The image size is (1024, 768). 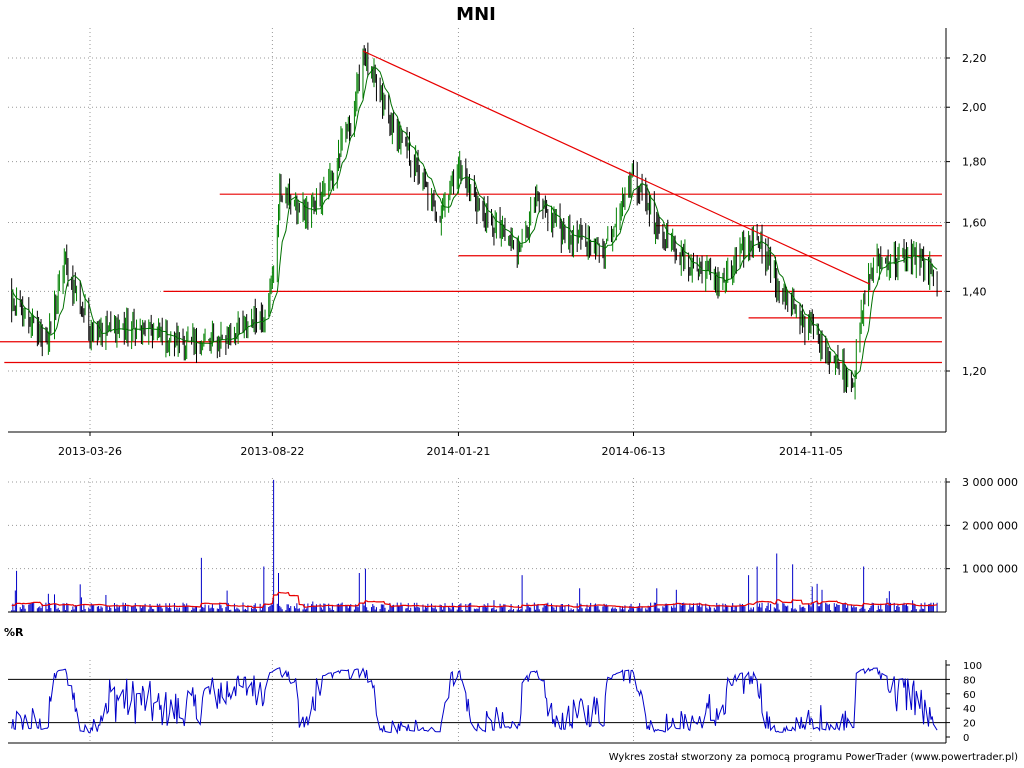 What do you see at coordinates (458, 451) in the screenshot?
I see `price-x-tick-label: 2014-01-21` at bounding box center [458, 451].